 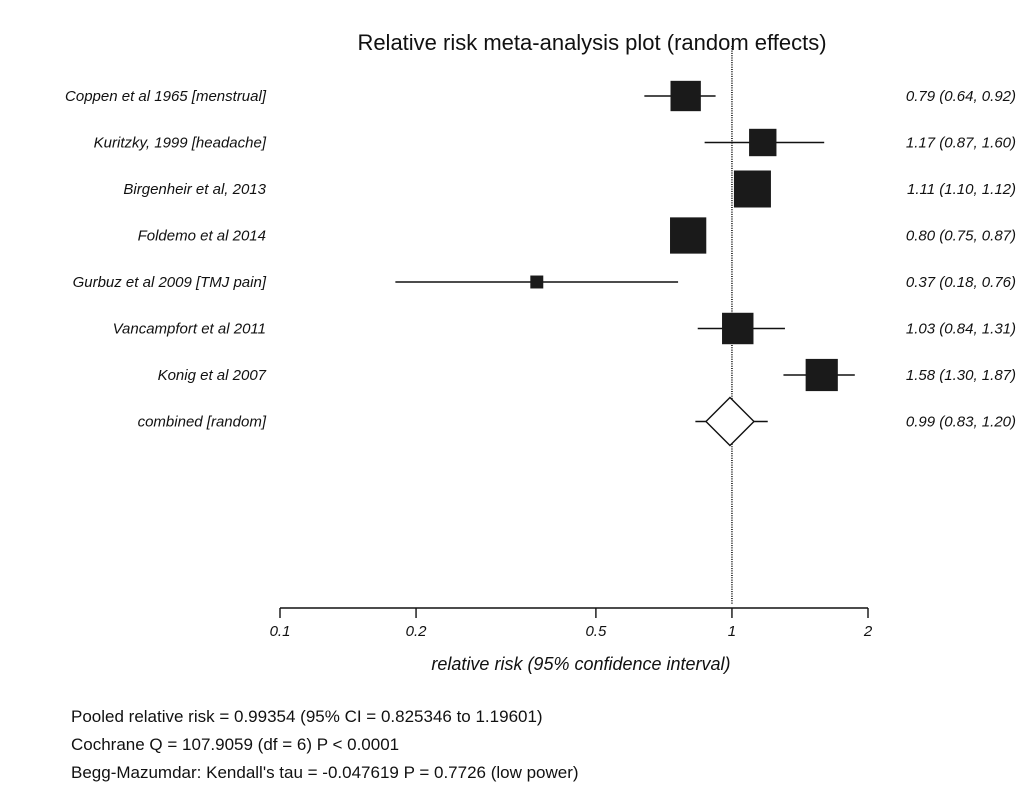 I want to click on study-label: Birgenheir et al, 2013, so click(x=194, y=189).